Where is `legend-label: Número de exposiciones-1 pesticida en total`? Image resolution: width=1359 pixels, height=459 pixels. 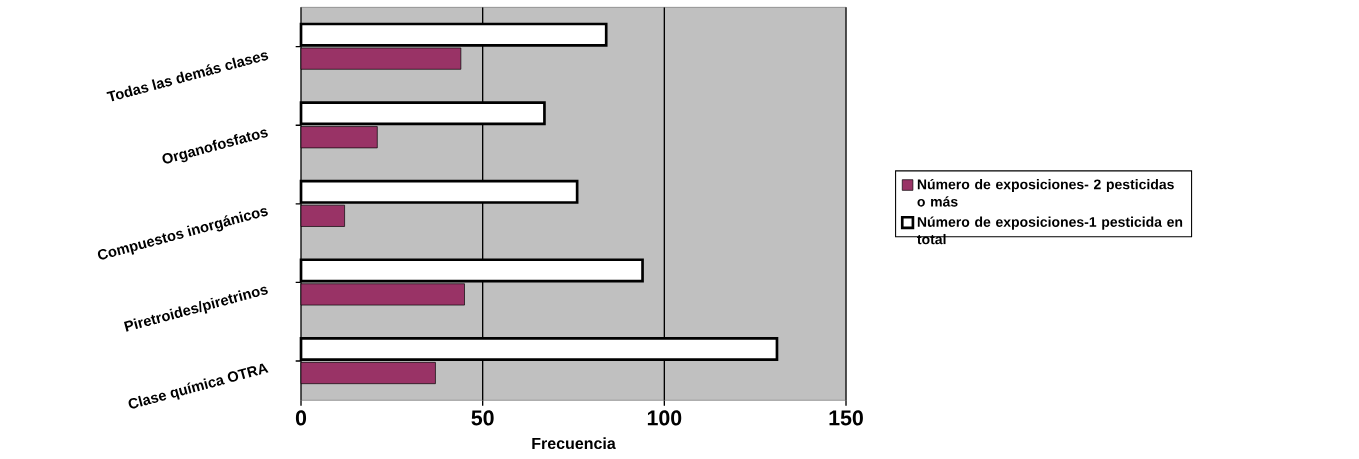 legend-label: Número de exposiciones-1 pesticida en total is located at coordinates (1050, 230).